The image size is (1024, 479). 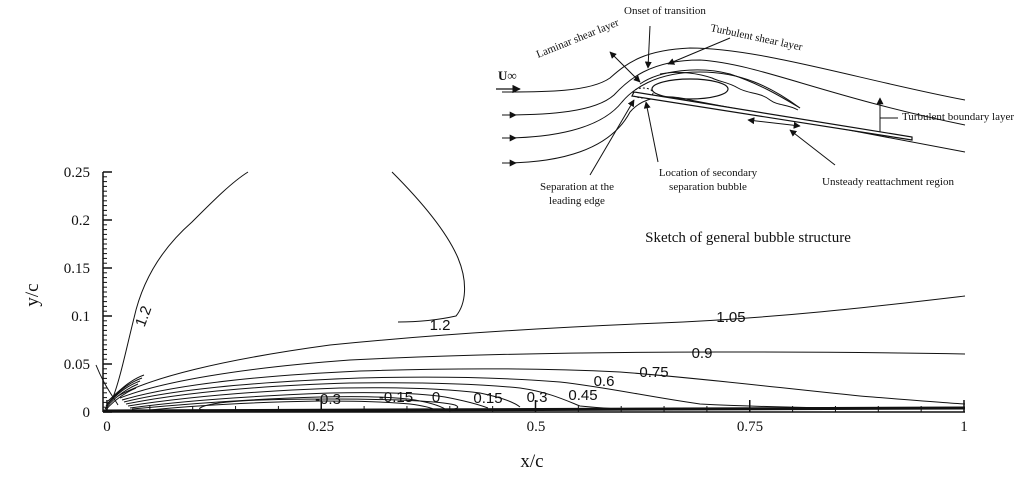 What do you see at coordinates (643, 93) in the screenshot?
I see `secondary-bubble` at bounding box center [643, 93].